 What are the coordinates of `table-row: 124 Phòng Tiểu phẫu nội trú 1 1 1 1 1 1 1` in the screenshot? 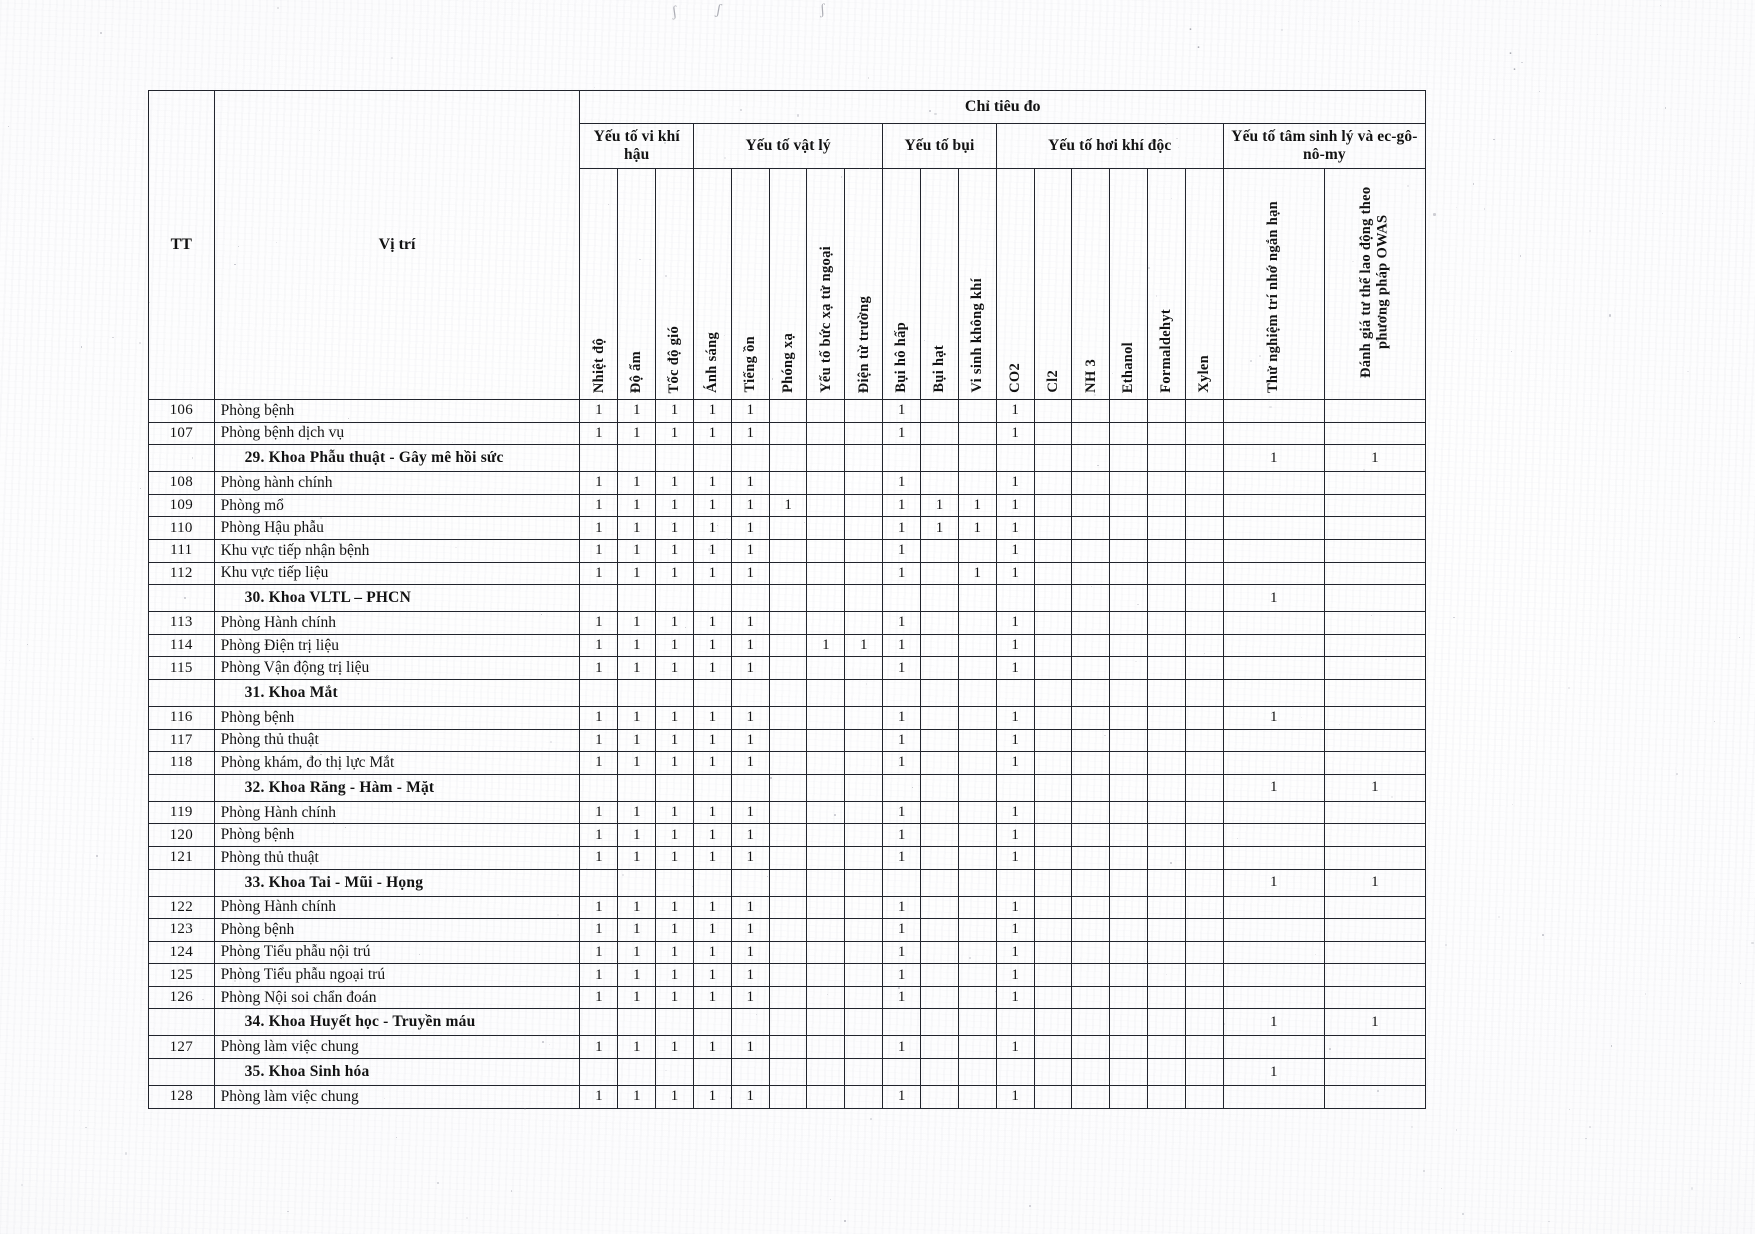 It's located at (787, 952).